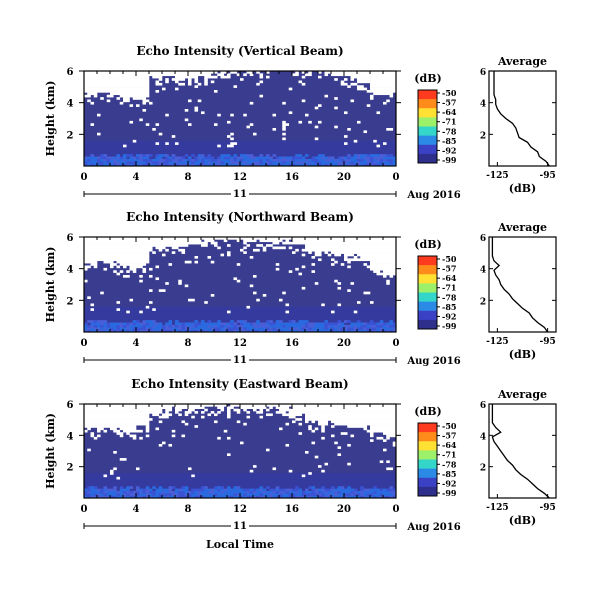  I want to click on x-tick-label: 20, so click(344, 343).